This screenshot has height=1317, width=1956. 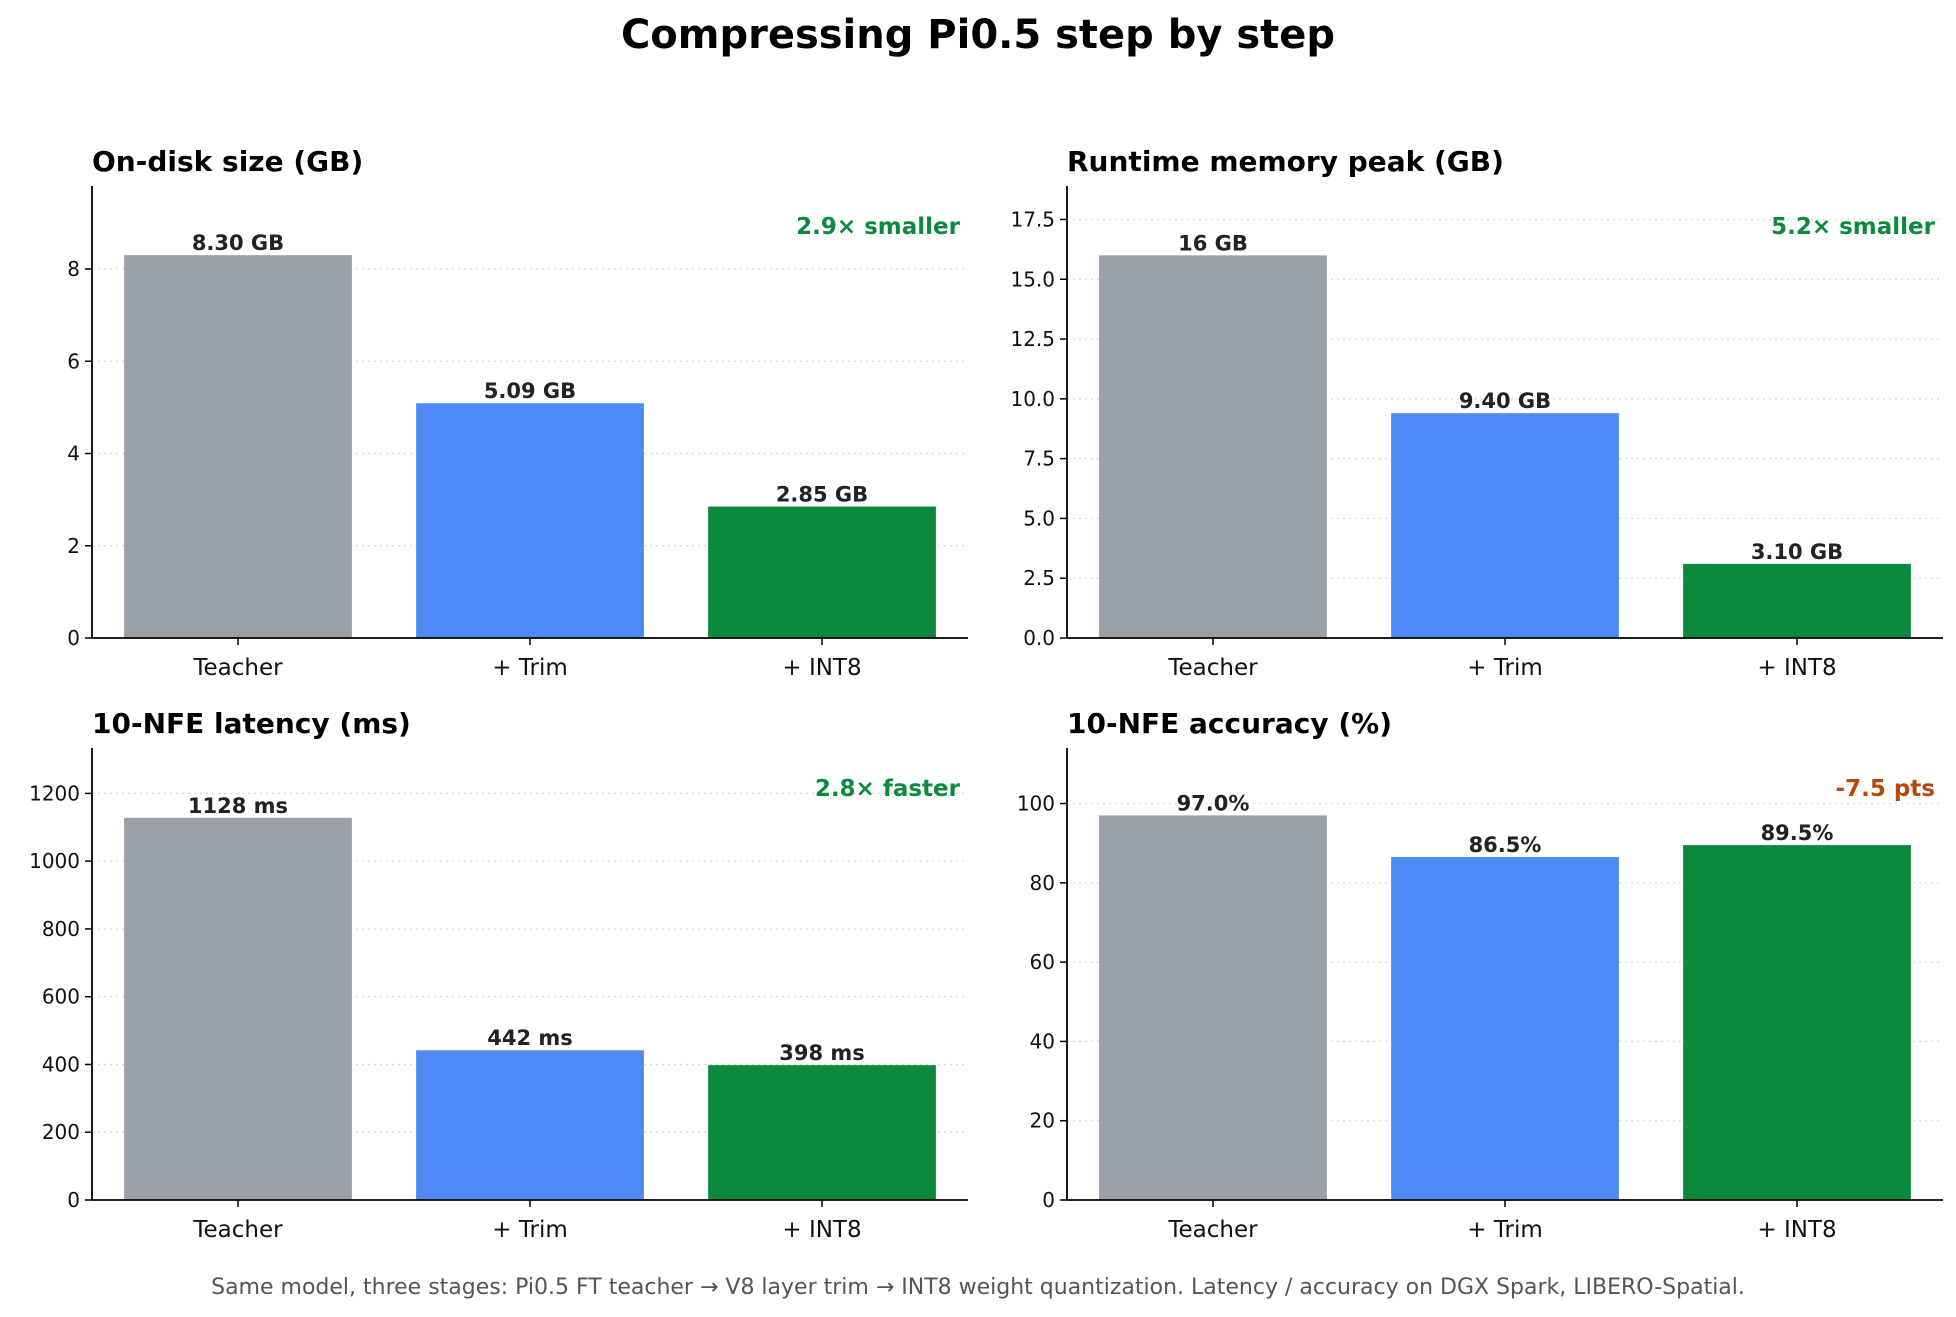 What do you see at coordinates (1797, 833) in the screenshot?
I see `data-label: 89.5%` at bounding box center [1797, 833].